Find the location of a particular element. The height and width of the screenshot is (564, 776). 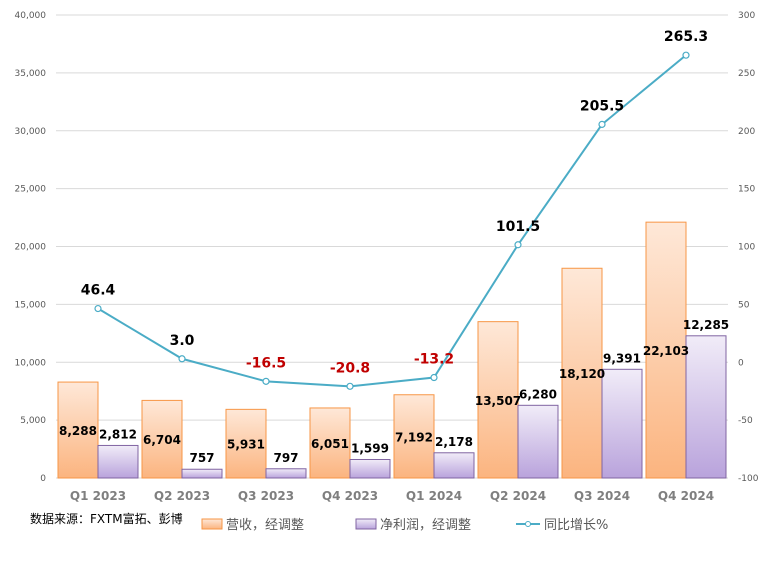

growth-data-label: 46.4 is located at coordinates (98, 291).